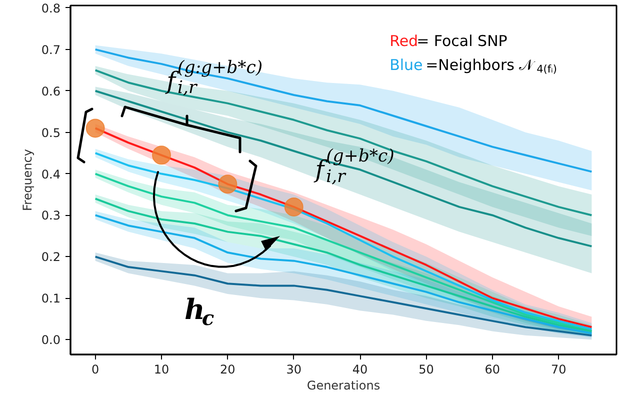  What do you see at coordinates (51, 340) in the screenshot?
I see `y-tick-label: 0.0` at bounding box center [51, 340].